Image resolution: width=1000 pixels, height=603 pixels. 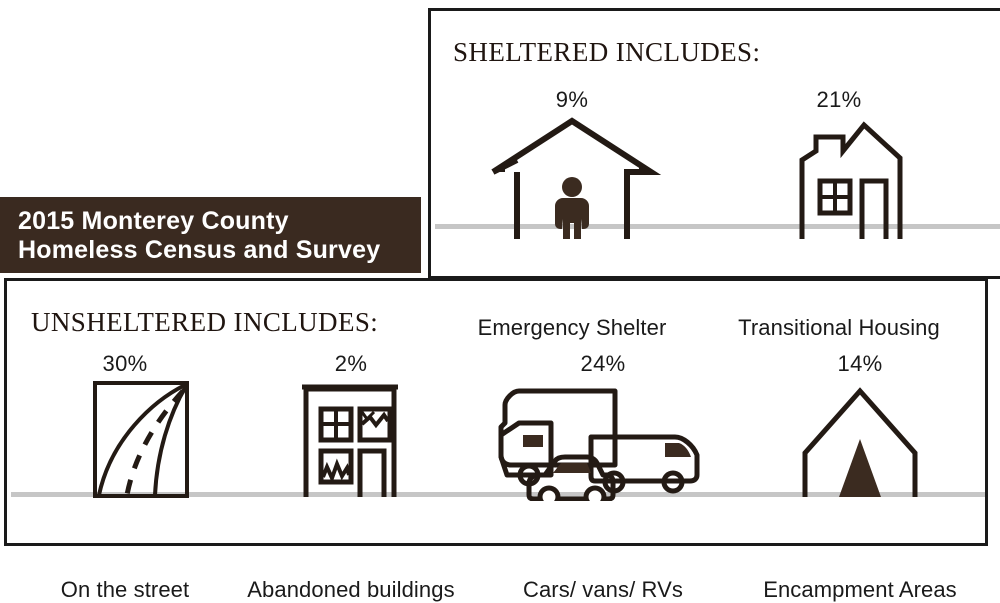 I want to click on sheltered-item-transitional-housing: 21% Transitional Housing, so click(x=839, y=214).